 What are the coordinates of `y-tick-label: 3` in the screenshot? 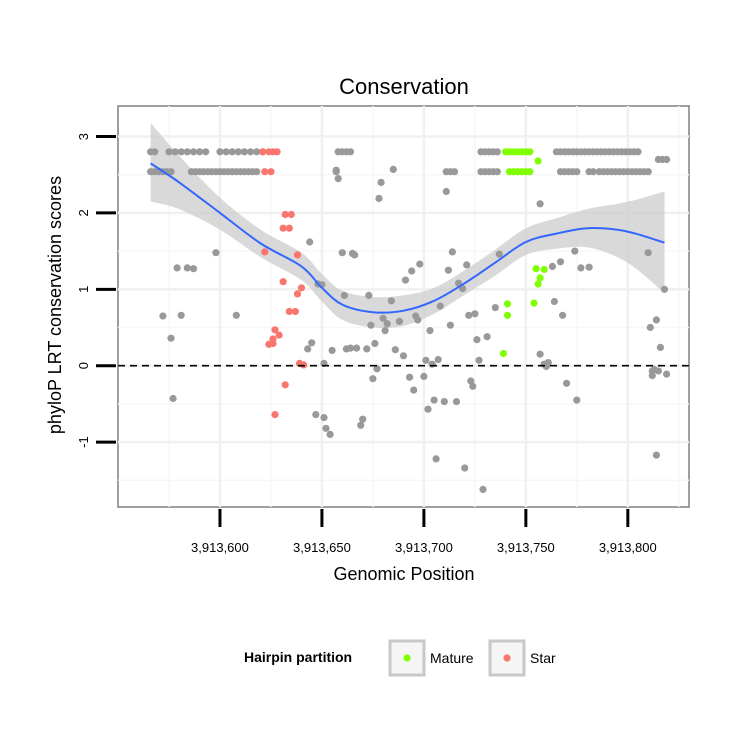 It's located at (83, 136).